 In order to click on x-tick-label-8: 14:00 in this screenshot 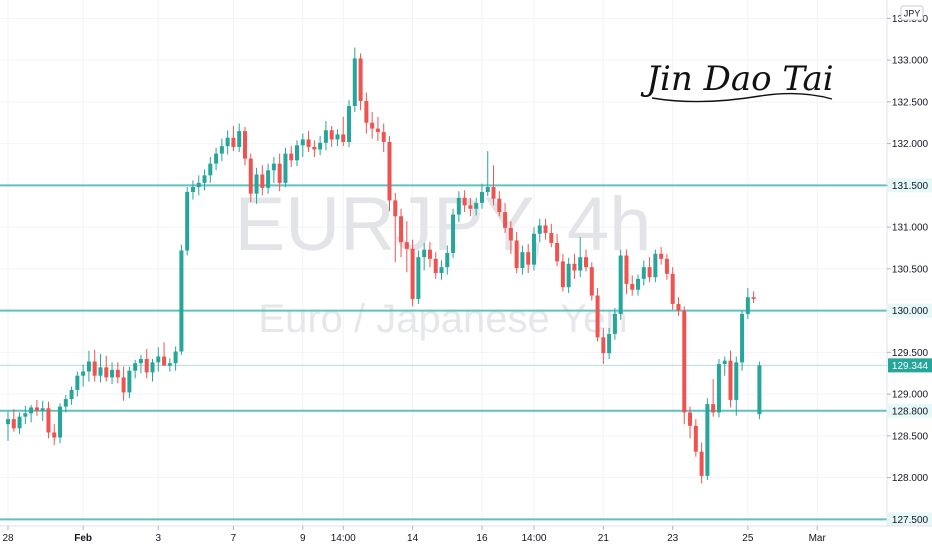, I will do `click(533, 538)`.